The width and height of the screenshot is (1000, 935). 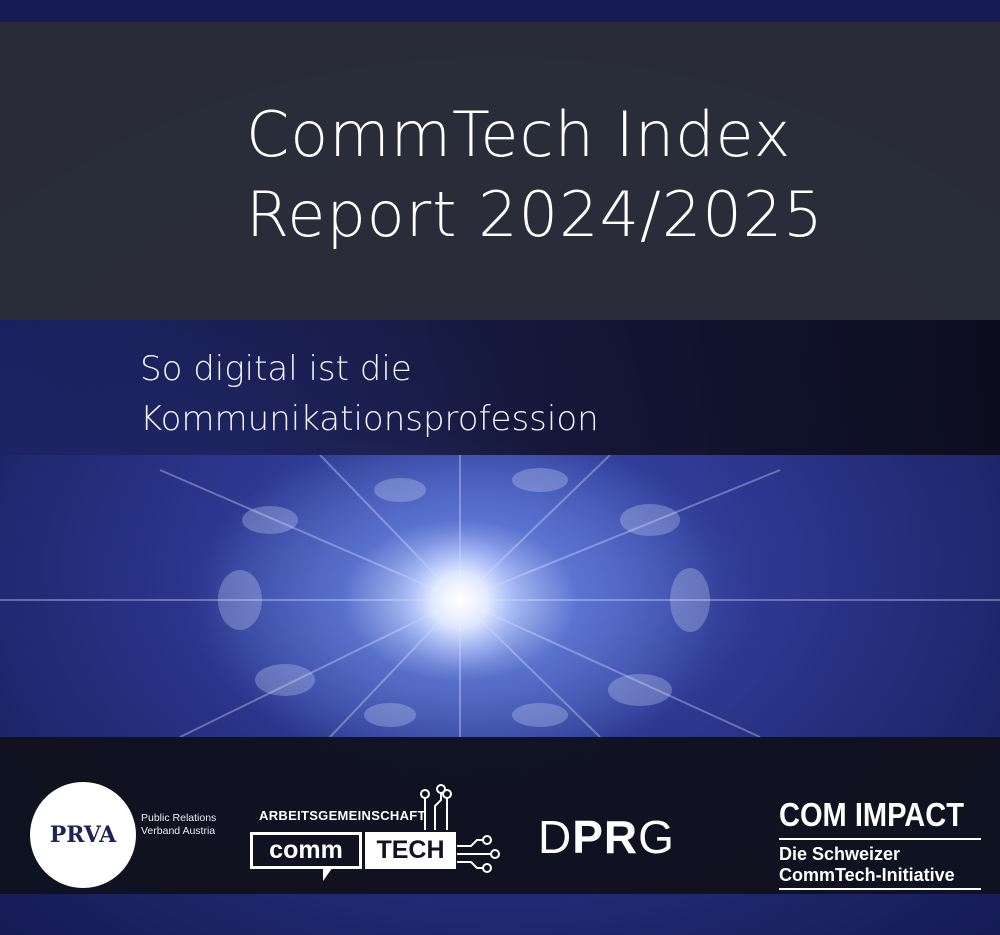 I want to click on comimpact-bottom-rule, so click(x=880, y=889).